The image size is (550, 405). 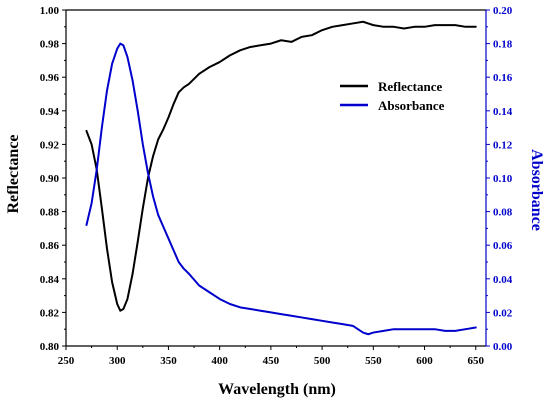 What do you see at coordinates (373, 361) in the screenshot?
I see `x-tick-label: 550` at bounding box center [373, 361].